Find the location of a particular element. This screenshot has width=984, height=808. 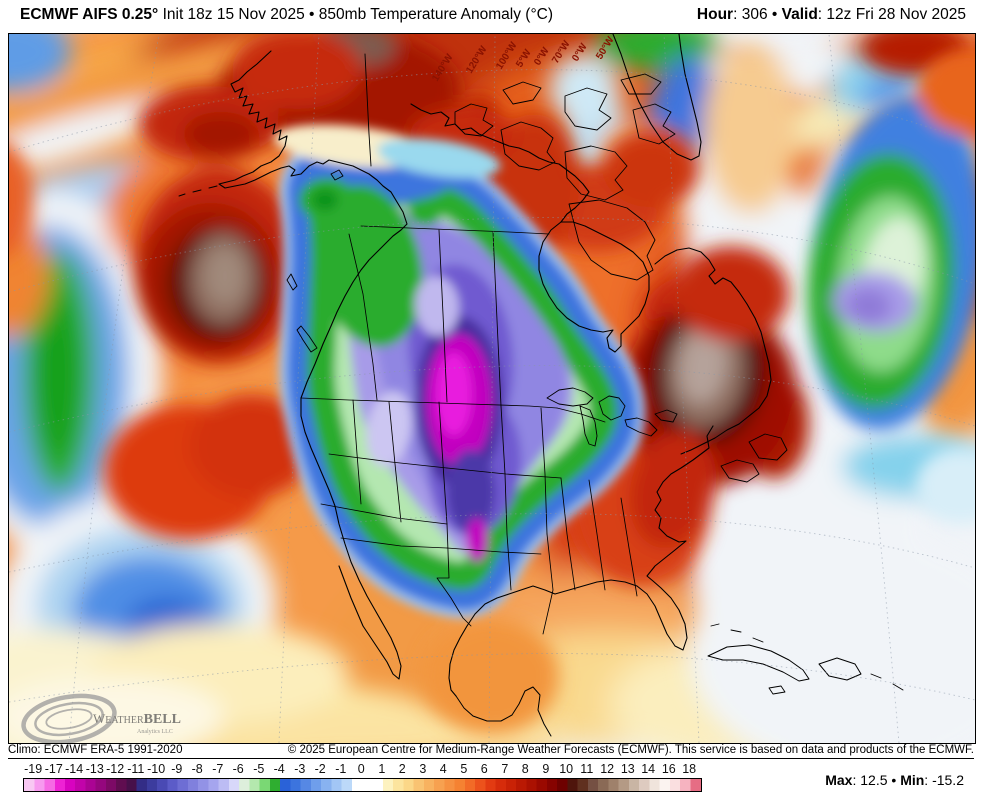

svg-text: WEATHERBELL is located at coordinates (137, 719).